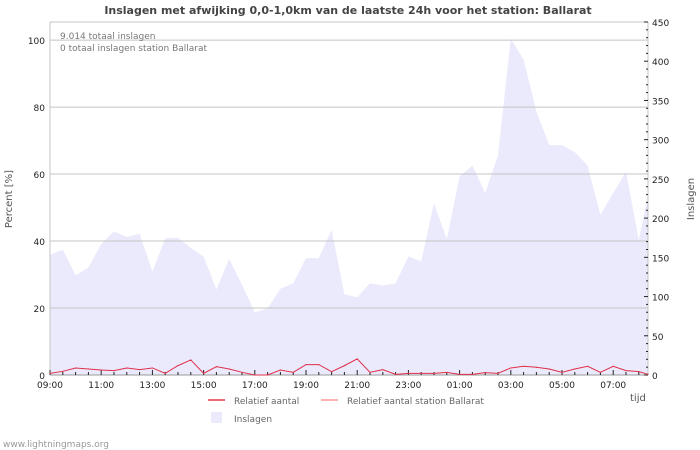 This screenshot has height=450, width=700. What do you see at coordinates (306, 386) in the screenshot?
I see `x-tick-label: 19:00` at bounding box center [306, 386].